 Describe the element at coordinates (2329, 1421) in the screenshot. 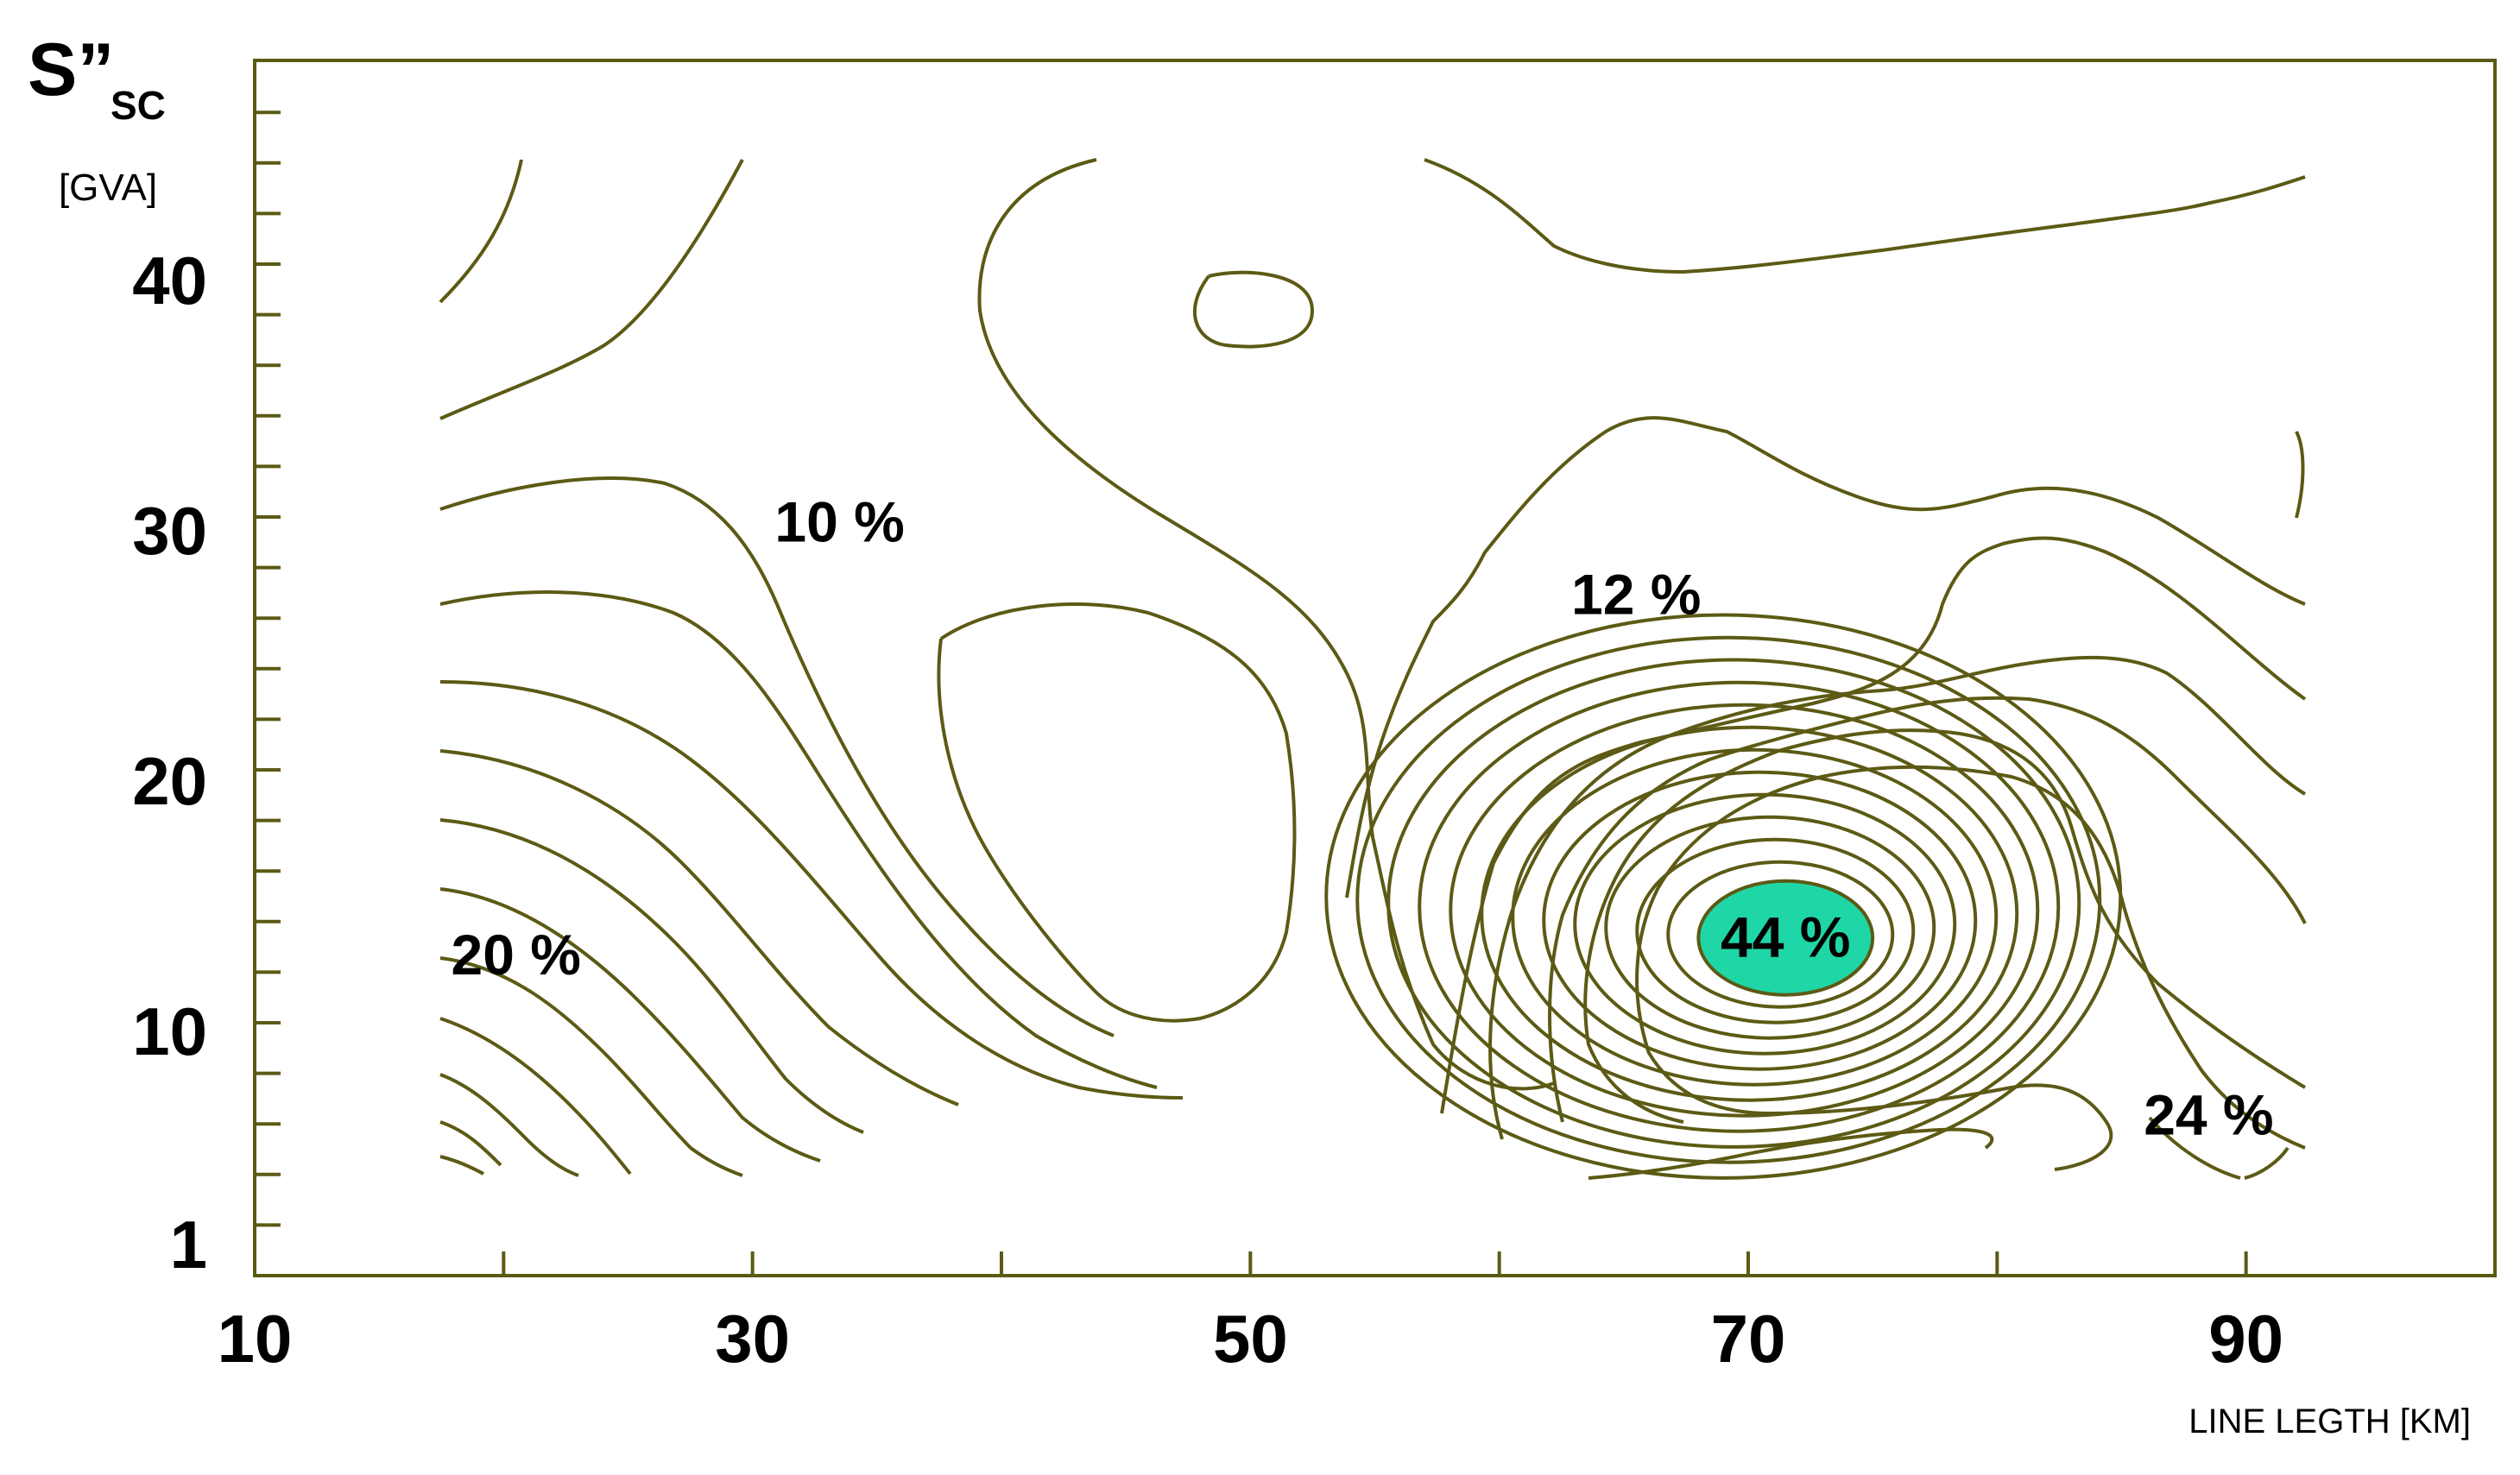

I see `x-axis-label: LINE LEGTH [KM]` at that location.